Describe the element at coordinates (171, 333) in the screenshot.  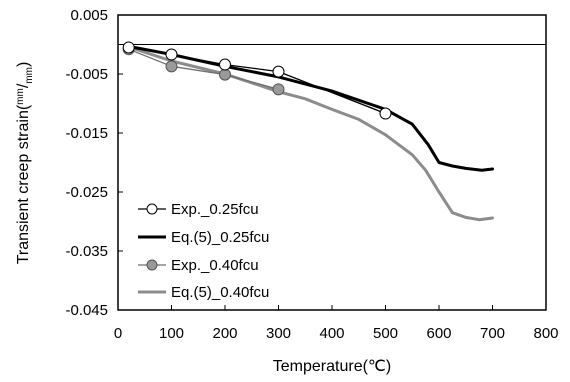
I see `x-tick-label: 100` at that location.